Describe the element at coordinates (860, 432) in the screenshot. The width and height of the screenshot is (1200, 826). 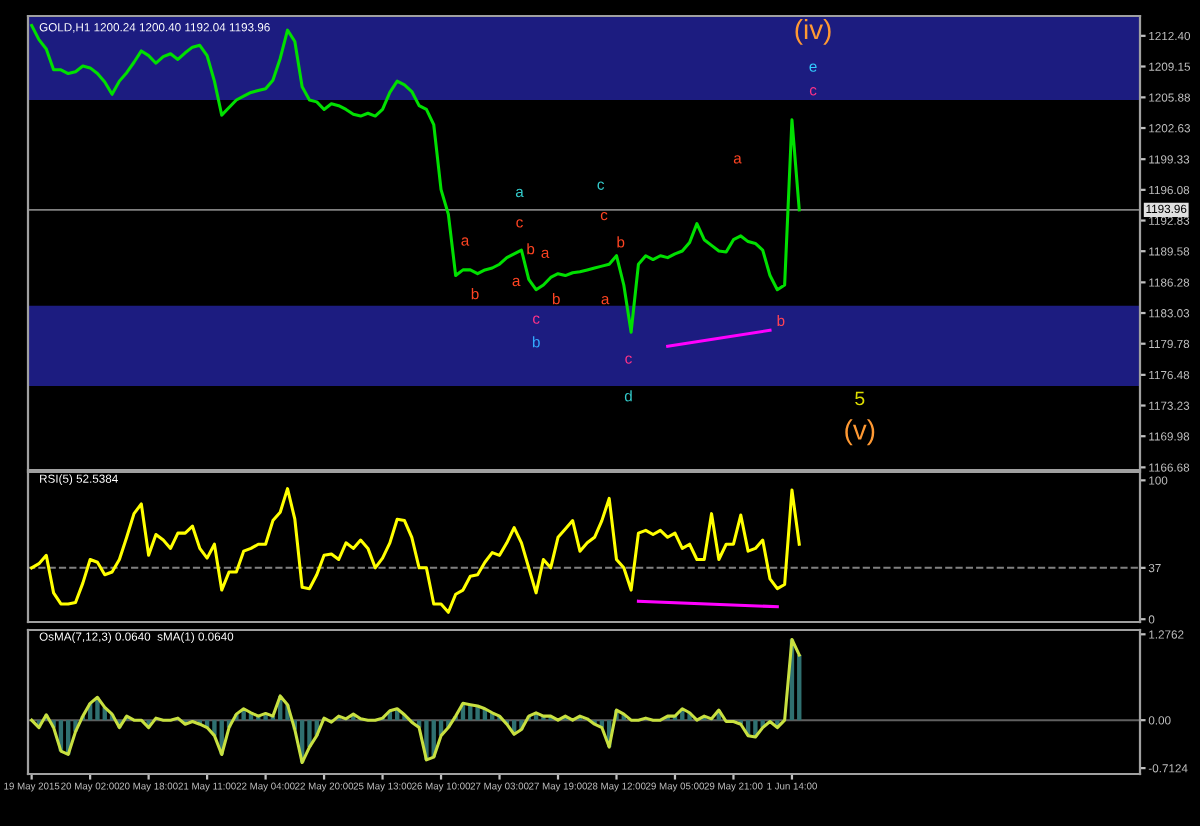
I see `text: (v)` at that location.